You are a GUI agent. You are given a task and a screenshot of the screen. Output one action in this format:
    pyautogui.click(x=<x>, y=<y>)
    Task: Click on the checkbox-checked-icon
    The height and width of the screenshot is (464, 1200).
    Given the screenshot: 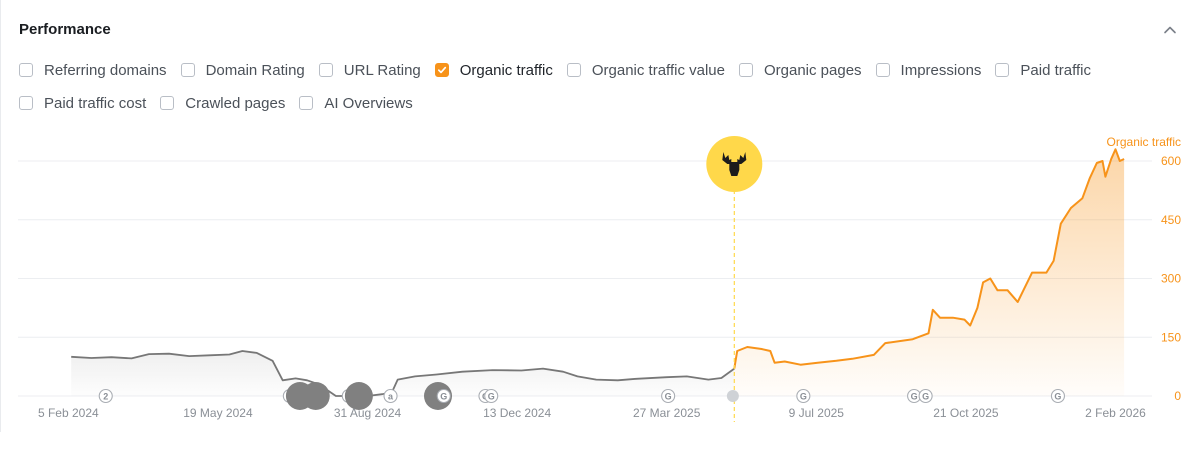 What is the action you would take?
    pyautogui.click(x=441, y=70)
    